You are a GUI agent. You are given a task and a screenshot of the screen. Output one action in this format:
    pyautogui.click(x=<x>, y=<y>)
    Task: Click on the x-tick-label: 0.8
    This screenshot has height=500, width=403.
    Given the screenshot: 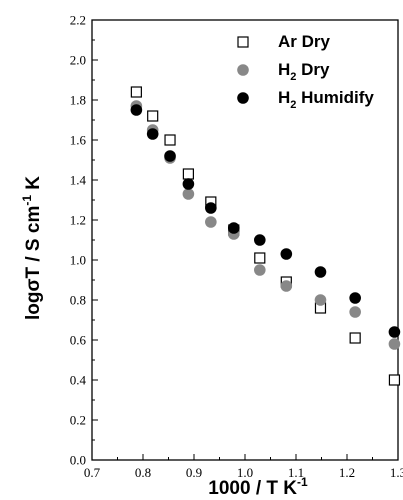 What is the action you would take?
    pyautogui.click(x=143, y=472)
    